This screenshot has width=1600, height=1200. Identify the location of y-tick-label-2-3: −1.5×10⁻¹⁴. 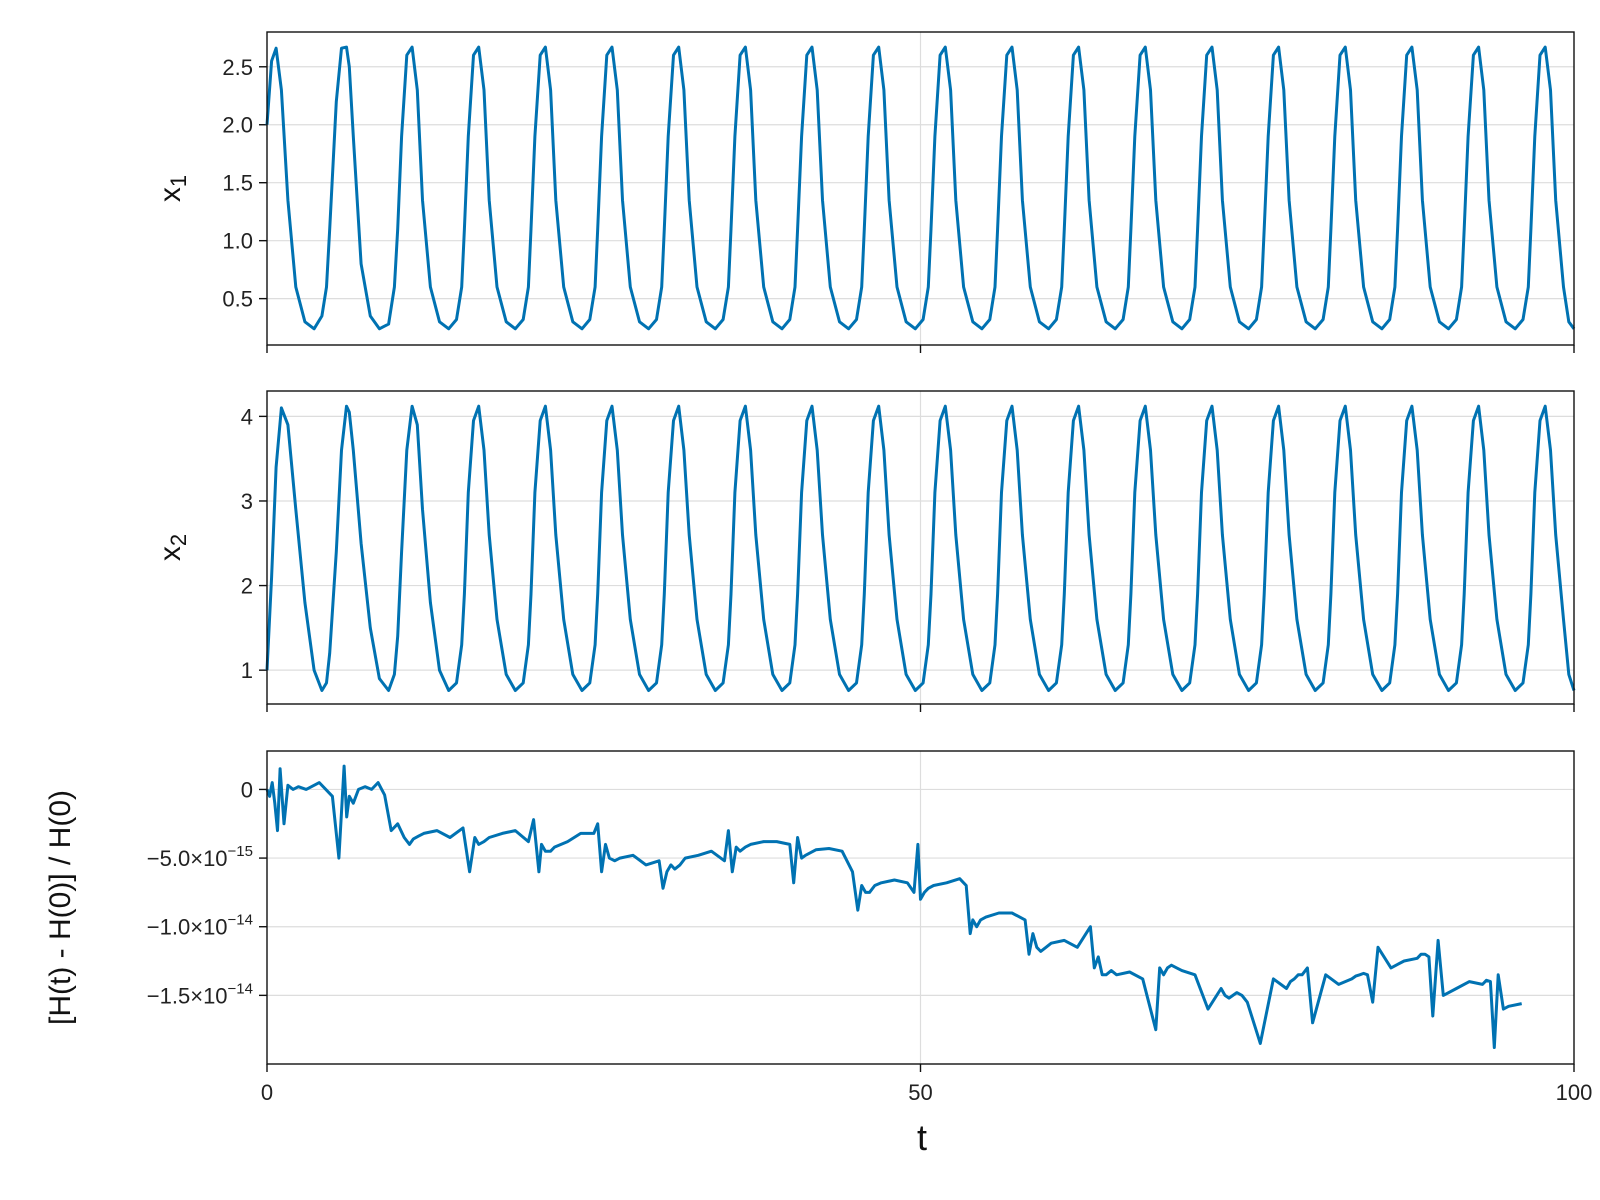
(200, 994).